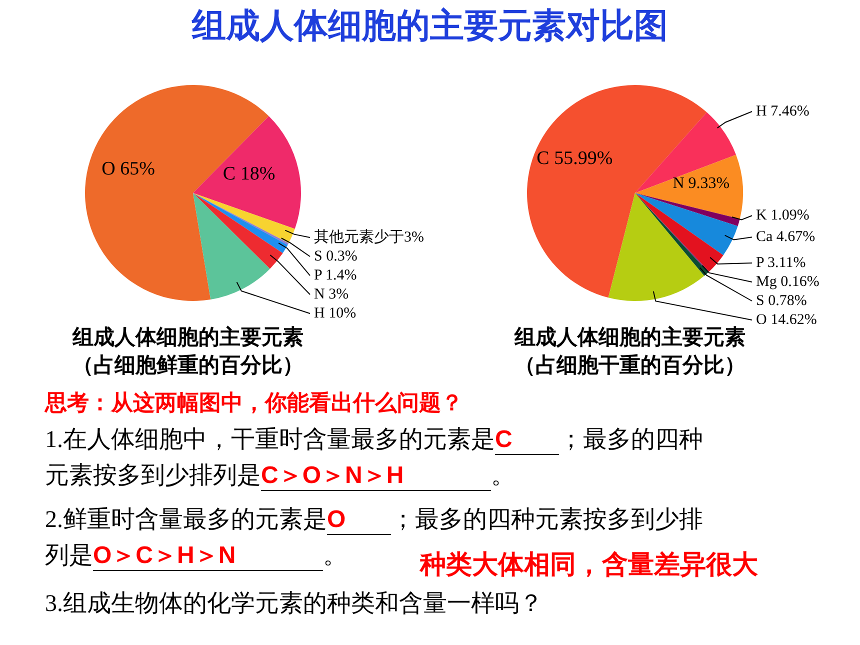 This screenshot has height=645, width=860. I want to click on slice-label: S 0.3%, so click(336, 256).